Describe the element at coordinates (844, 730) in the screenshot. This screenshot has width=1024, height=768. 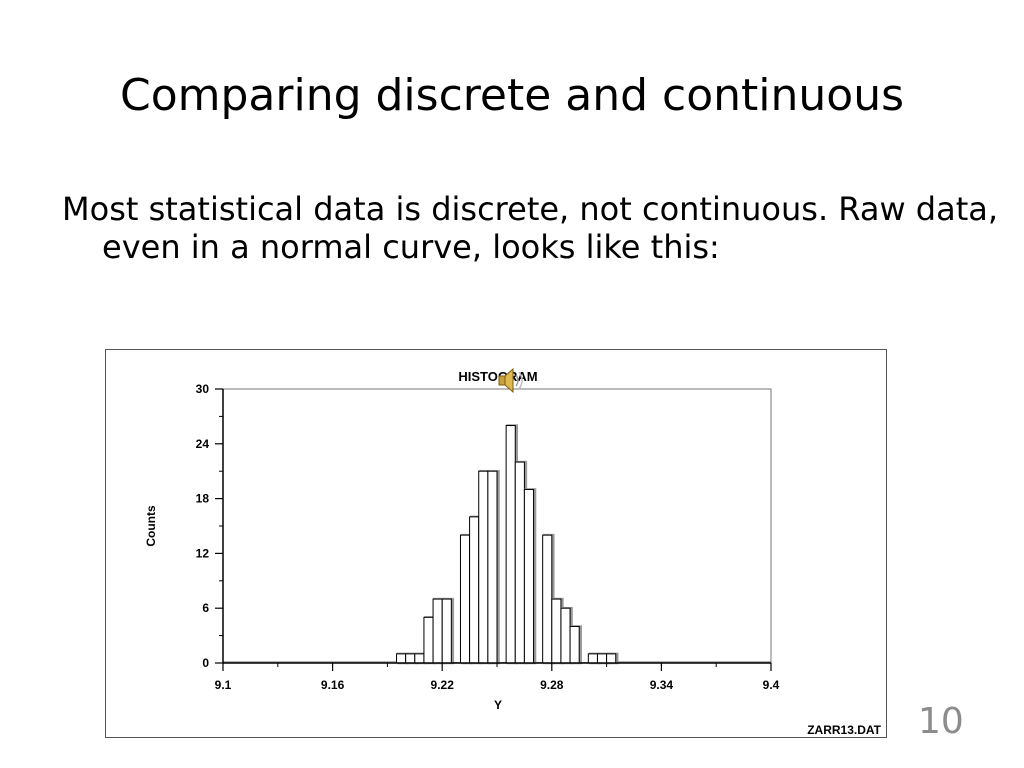
I see `chart-footer-label: ZARR13.DAT` at that location.